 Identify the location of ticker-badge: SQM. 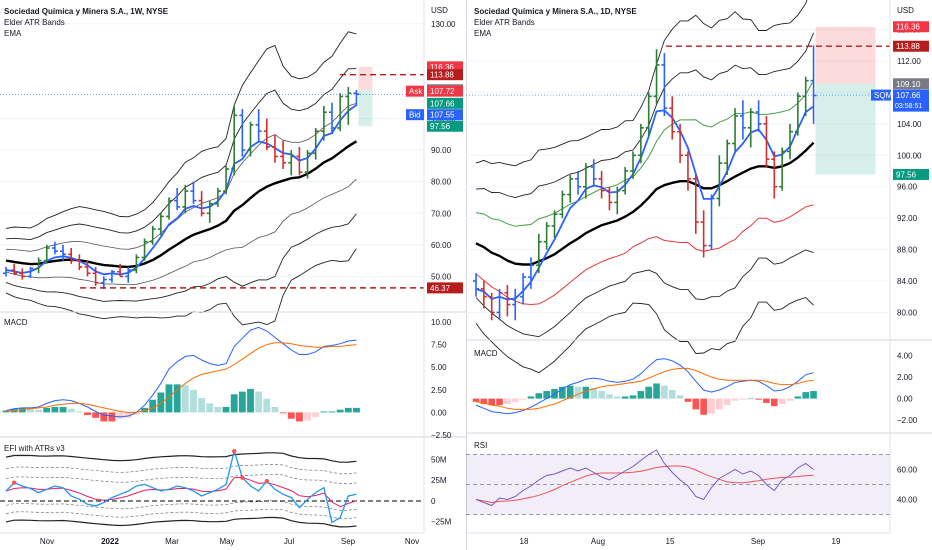
(882, 95).